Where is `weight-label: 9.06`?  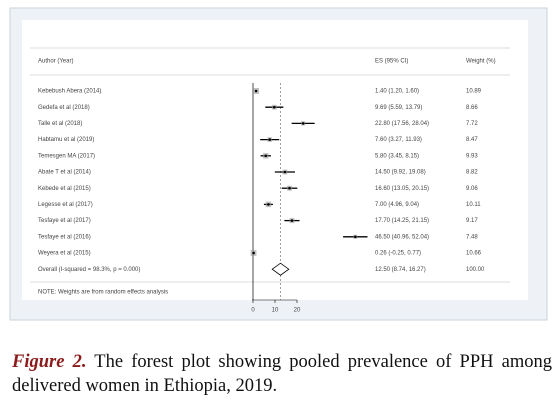
weight-label: 9.06 is located at coordinates (472, 189).